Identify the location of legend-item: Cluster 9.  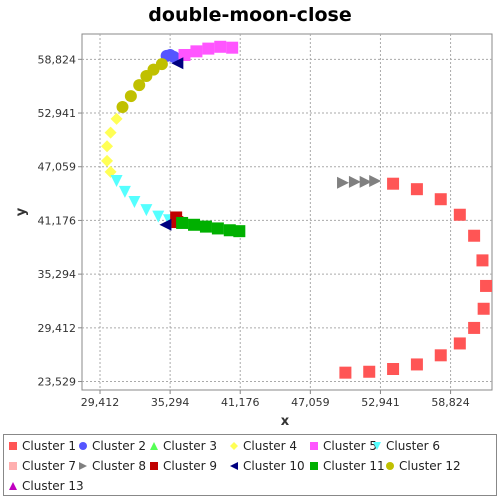
(182, 466).